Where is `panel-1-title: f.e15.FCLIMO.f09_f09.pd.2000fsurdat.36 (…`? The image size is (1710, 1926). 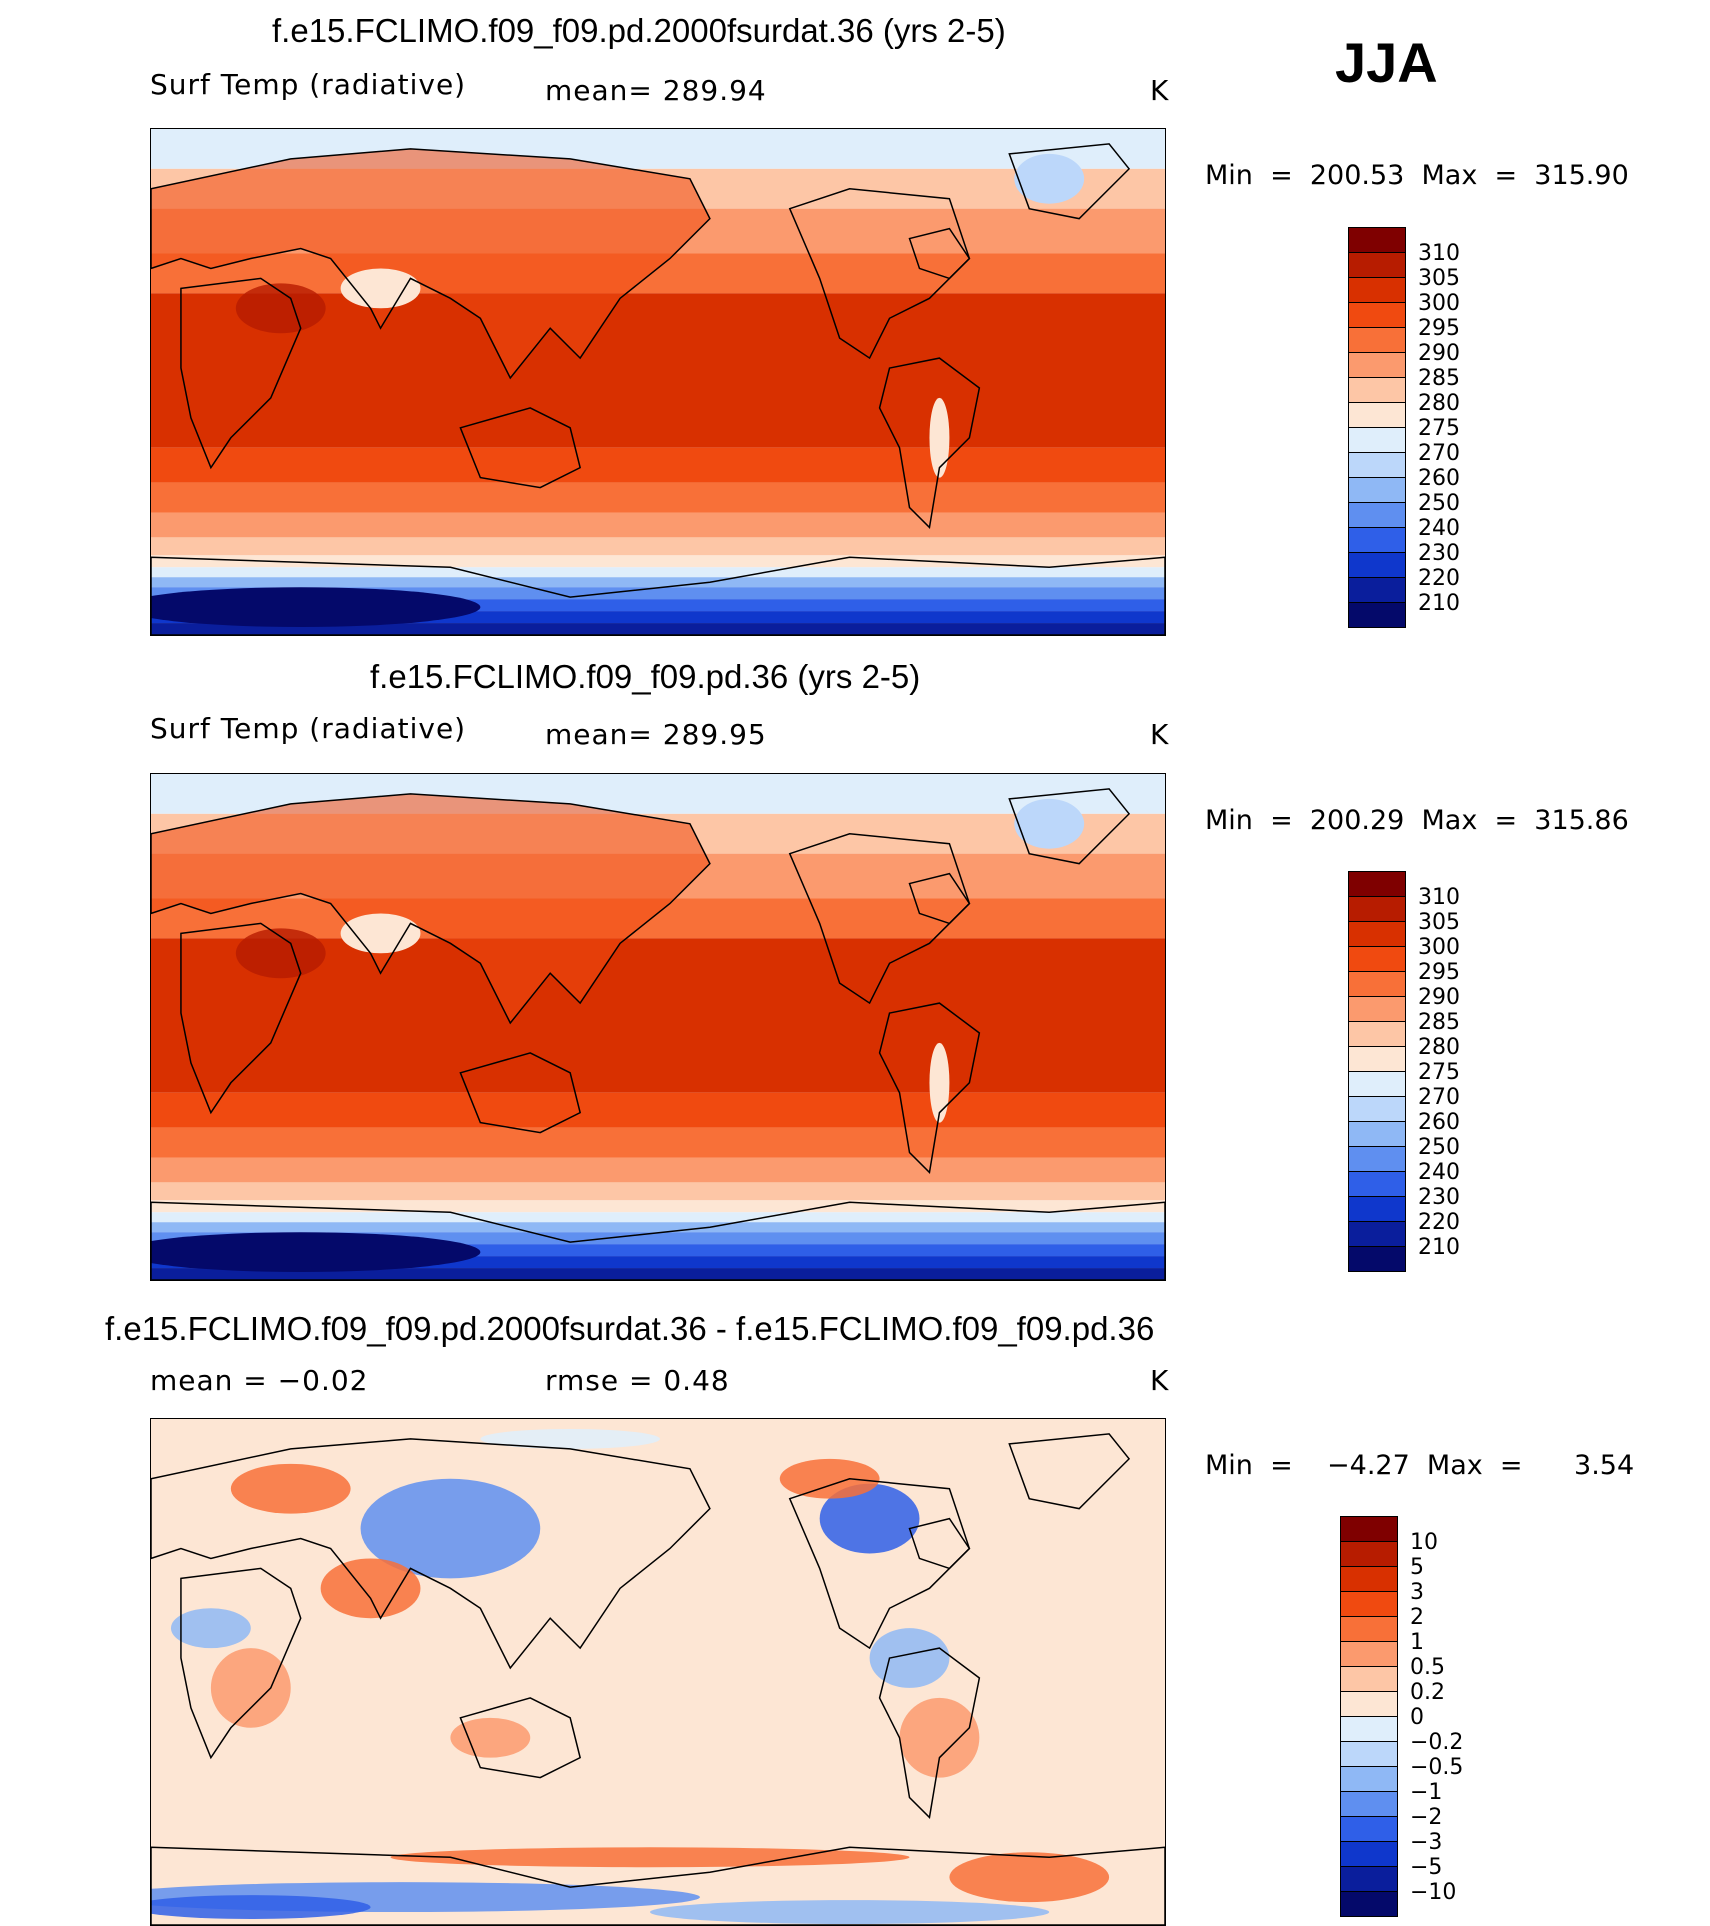
panel-1-title: f.e15.FCLIMO.f09_f09.pd.2000fsurdat.36 (… is located at coordinates (639, 30).